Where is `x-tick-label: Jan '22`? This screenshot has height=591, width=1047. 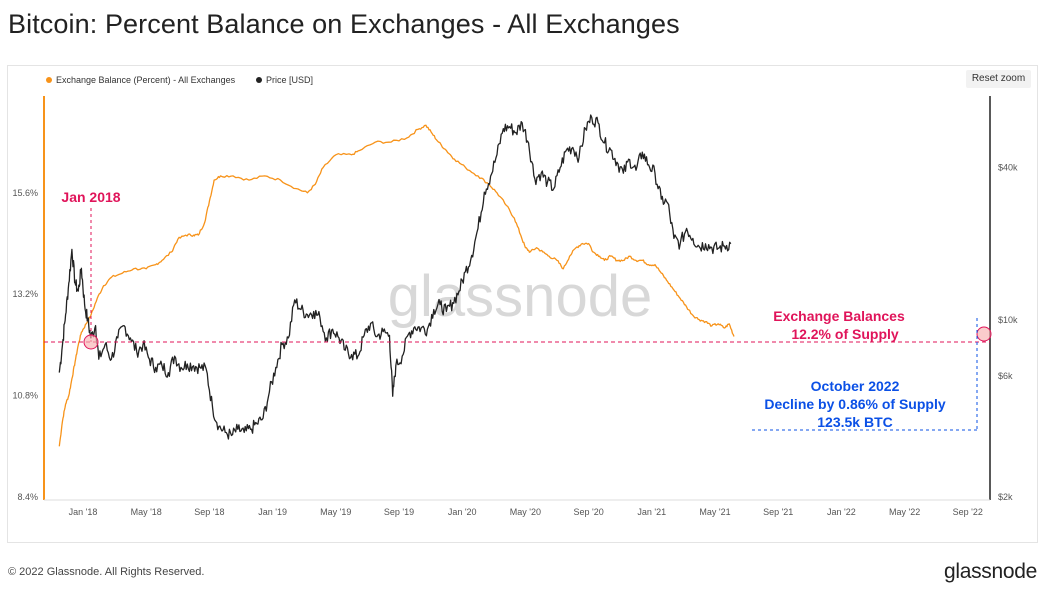 x-tick-label: Jan '22 is located at coordinates (841, 512).